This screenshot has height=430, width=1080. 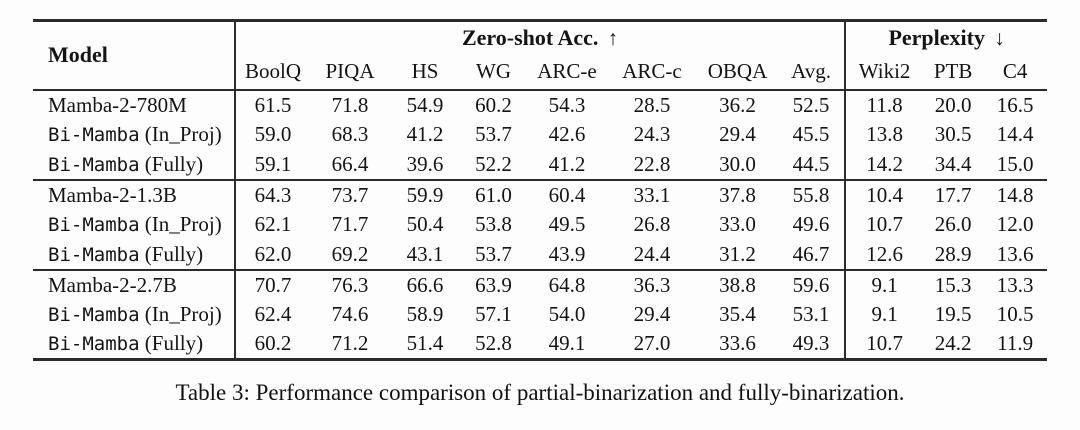 I want to click on value-cell: 37.8, so click(x=737, y=194).